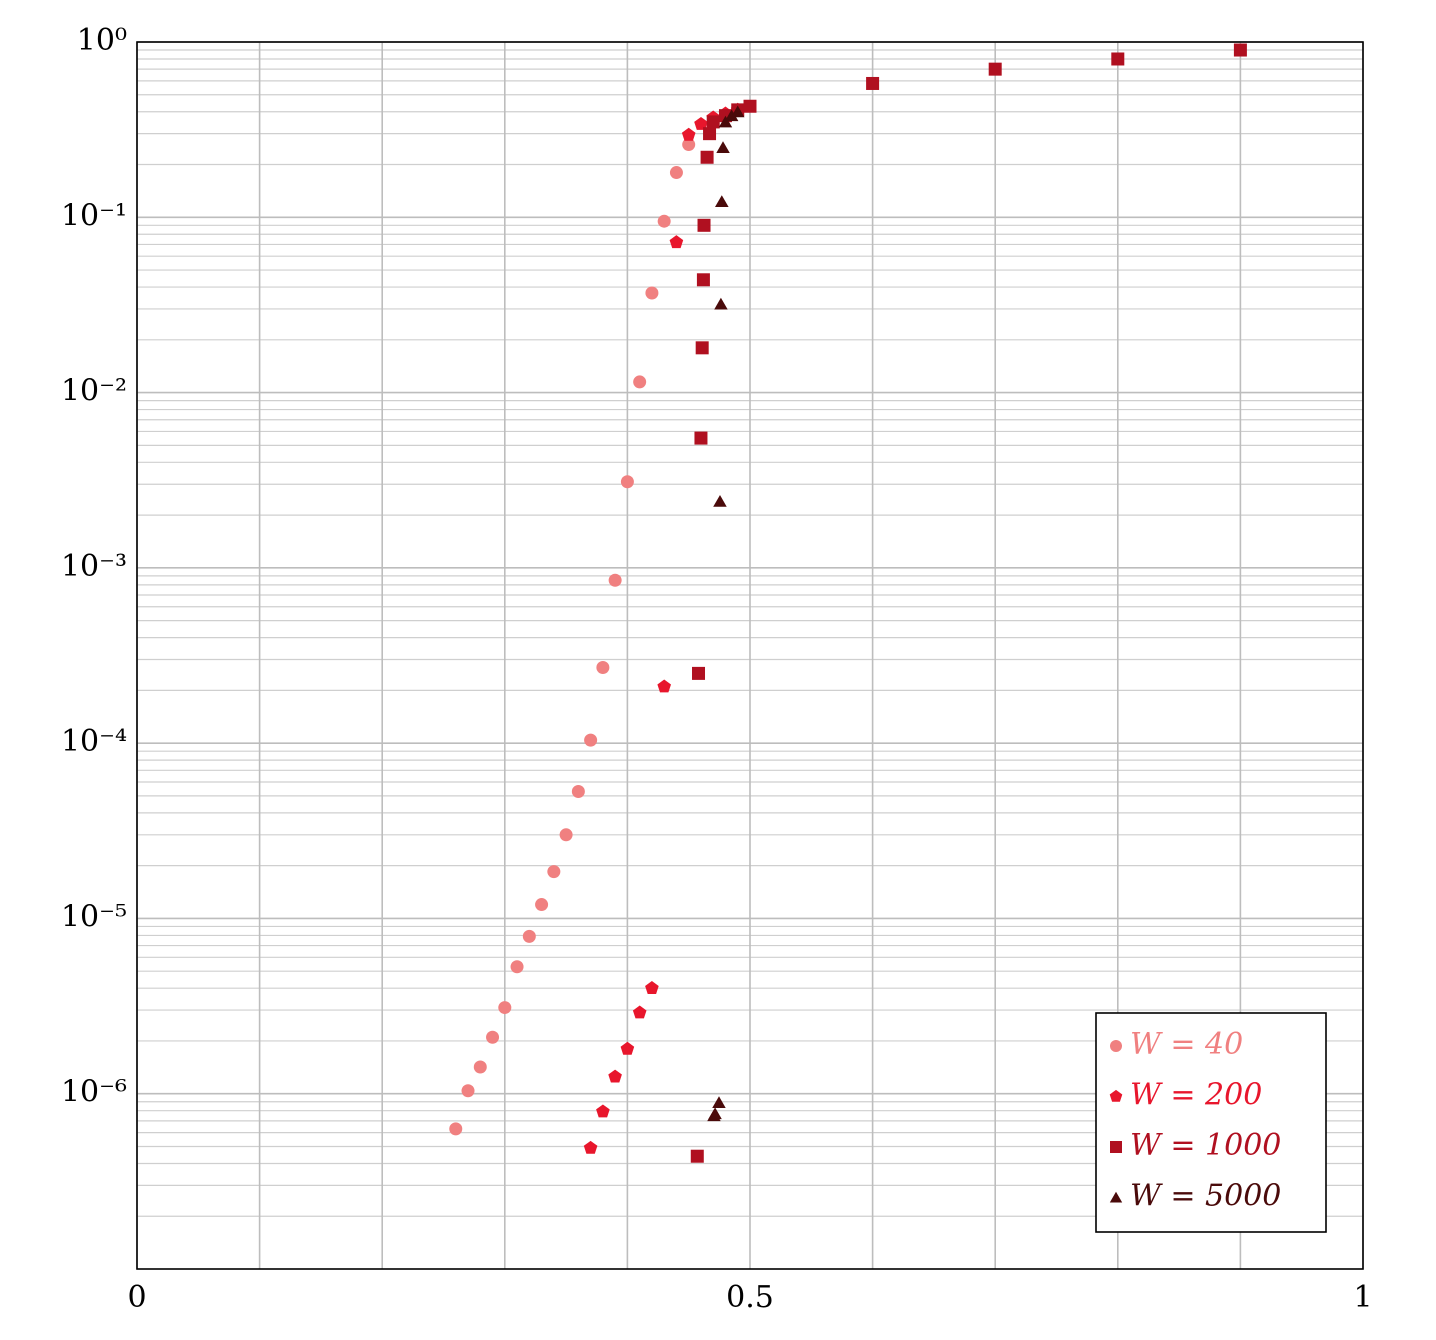 This screenshot has height=1340, width=1436. Describe the element at coordinates (1186, 1044) in the screenshot. I see `legend-label: W = 40` at that location.